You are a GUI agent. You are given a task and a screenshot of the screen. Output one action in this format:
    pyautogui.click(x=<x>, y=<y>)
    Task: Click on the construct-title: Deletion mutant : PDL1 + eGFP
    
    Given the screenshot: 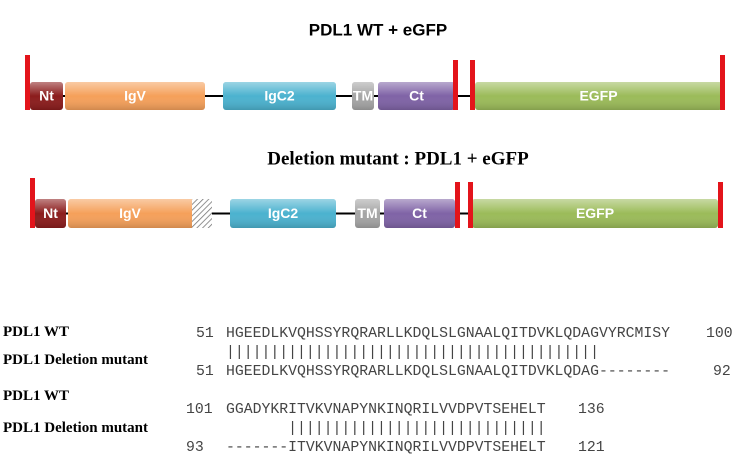 What is the action you would take?
    pyautogui.click(x=398, y=158)
    